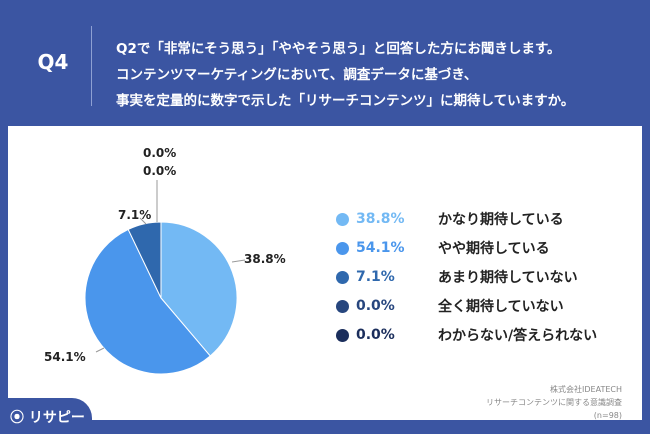  I want to click on source-survey: リサーチコンテンツに関する意識調査, so click(554, 402).